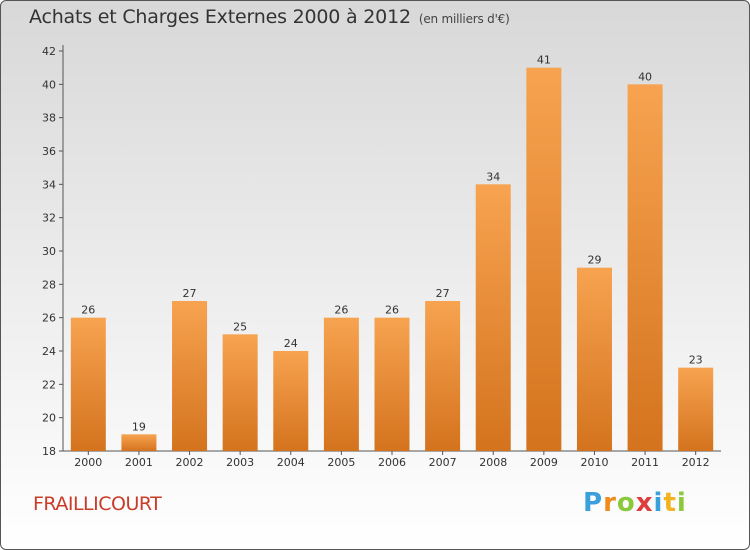 Image resolution: width=750 pixels, height=550 pixels. What do you see at coordinates (49, 318) in the screenshot?
I see `y-tick-label: 26` at bounding box center [49, 318].